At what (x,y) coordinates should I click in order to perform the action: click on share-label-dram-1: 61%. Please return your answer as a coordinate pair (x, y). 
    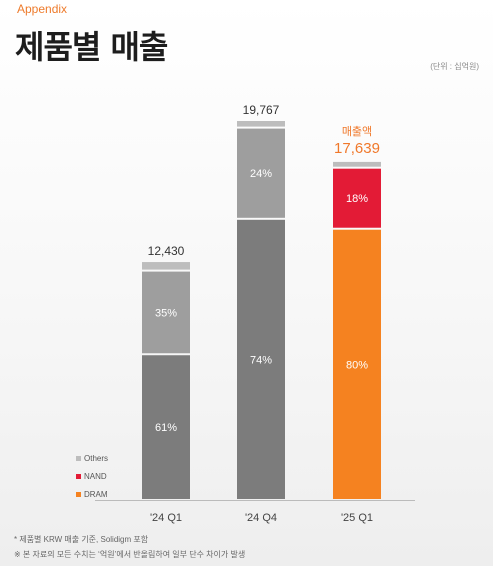
    Looking at the image, I should click on (166, 428).